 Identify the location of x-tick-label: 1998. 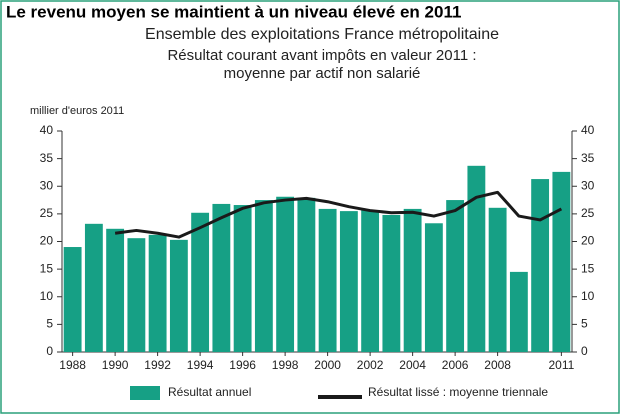
(285, 365).